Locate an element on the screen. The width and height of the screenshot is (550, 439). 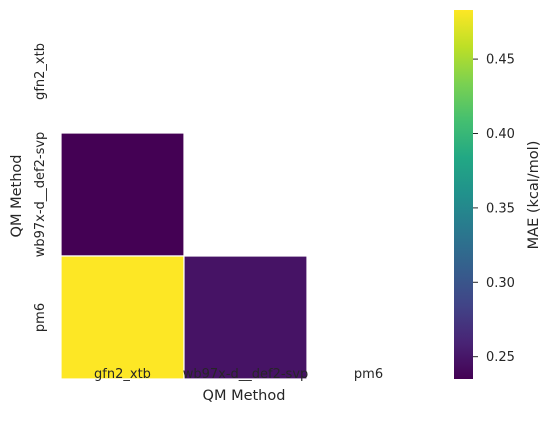
y-axis-label: QM Method is located at coordinates (17, 196).